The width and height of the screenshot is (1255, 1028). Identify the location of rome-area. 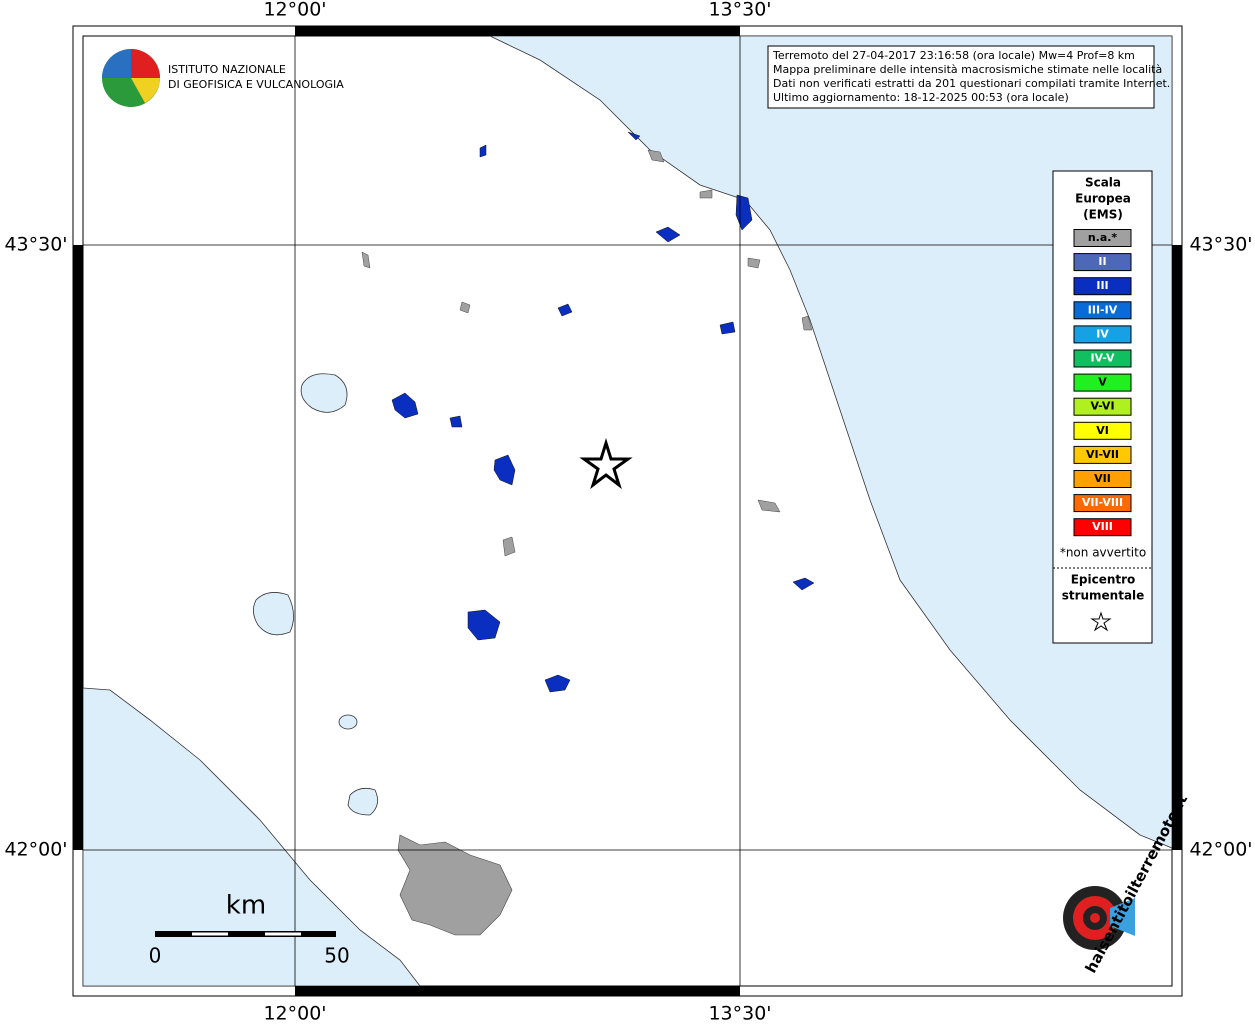
(455, 885).